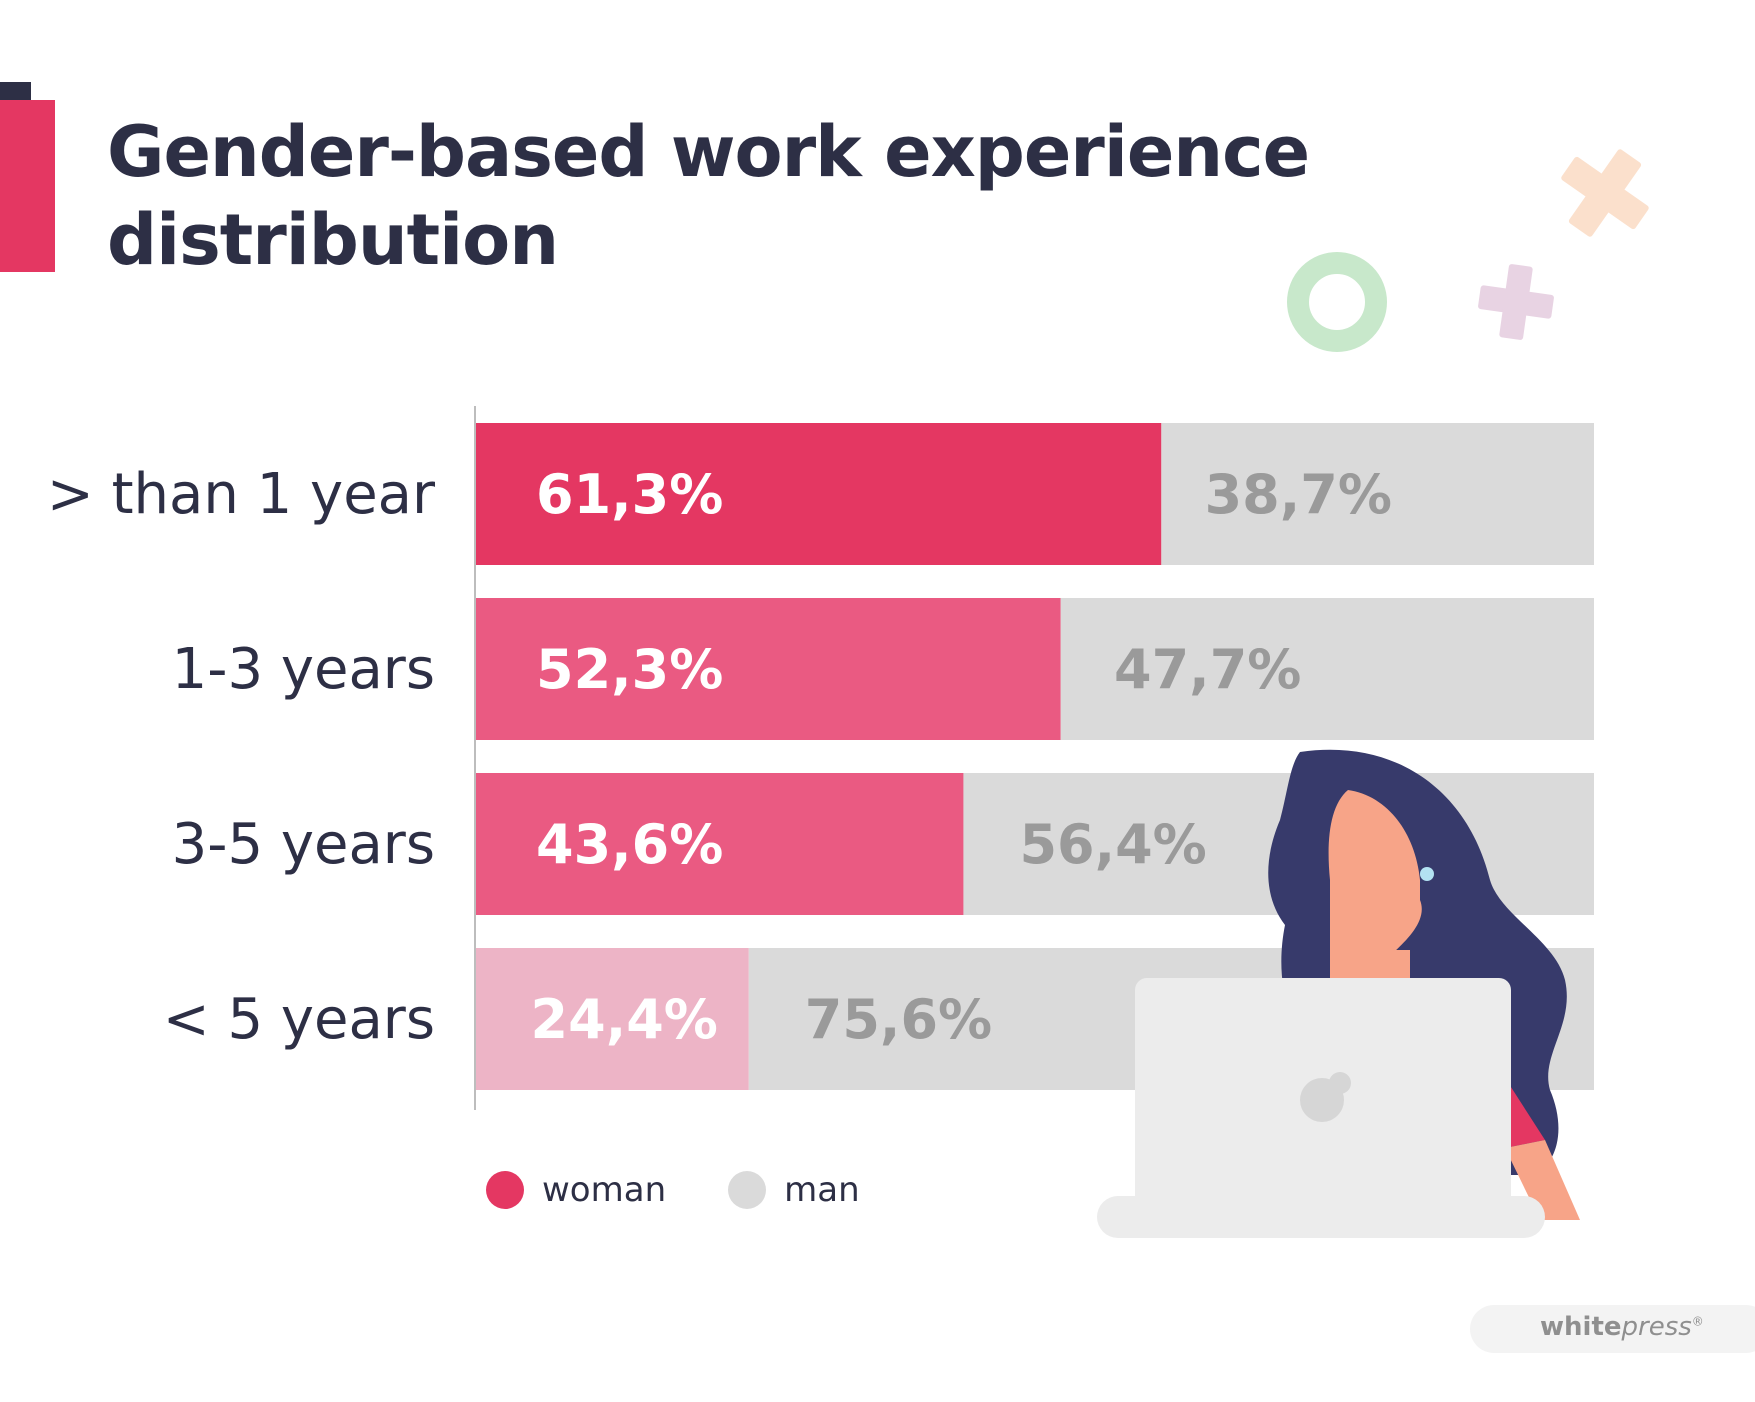 Image resolution: width=1755 pixels, height=1402 pixels. I want to click on legend-item-woman: woman, so click(576, 1190).